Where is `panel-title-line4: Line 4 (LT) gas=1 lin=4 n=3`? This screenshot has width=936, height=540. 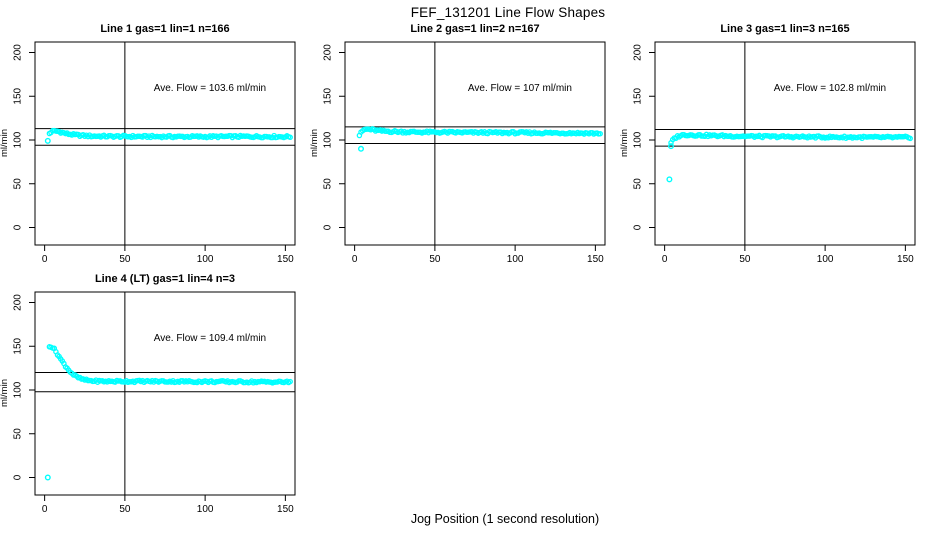
panel-title-line4: Line 4 (LT) gas=1 lin=4 n=3 is located at coordinates (165, 279).